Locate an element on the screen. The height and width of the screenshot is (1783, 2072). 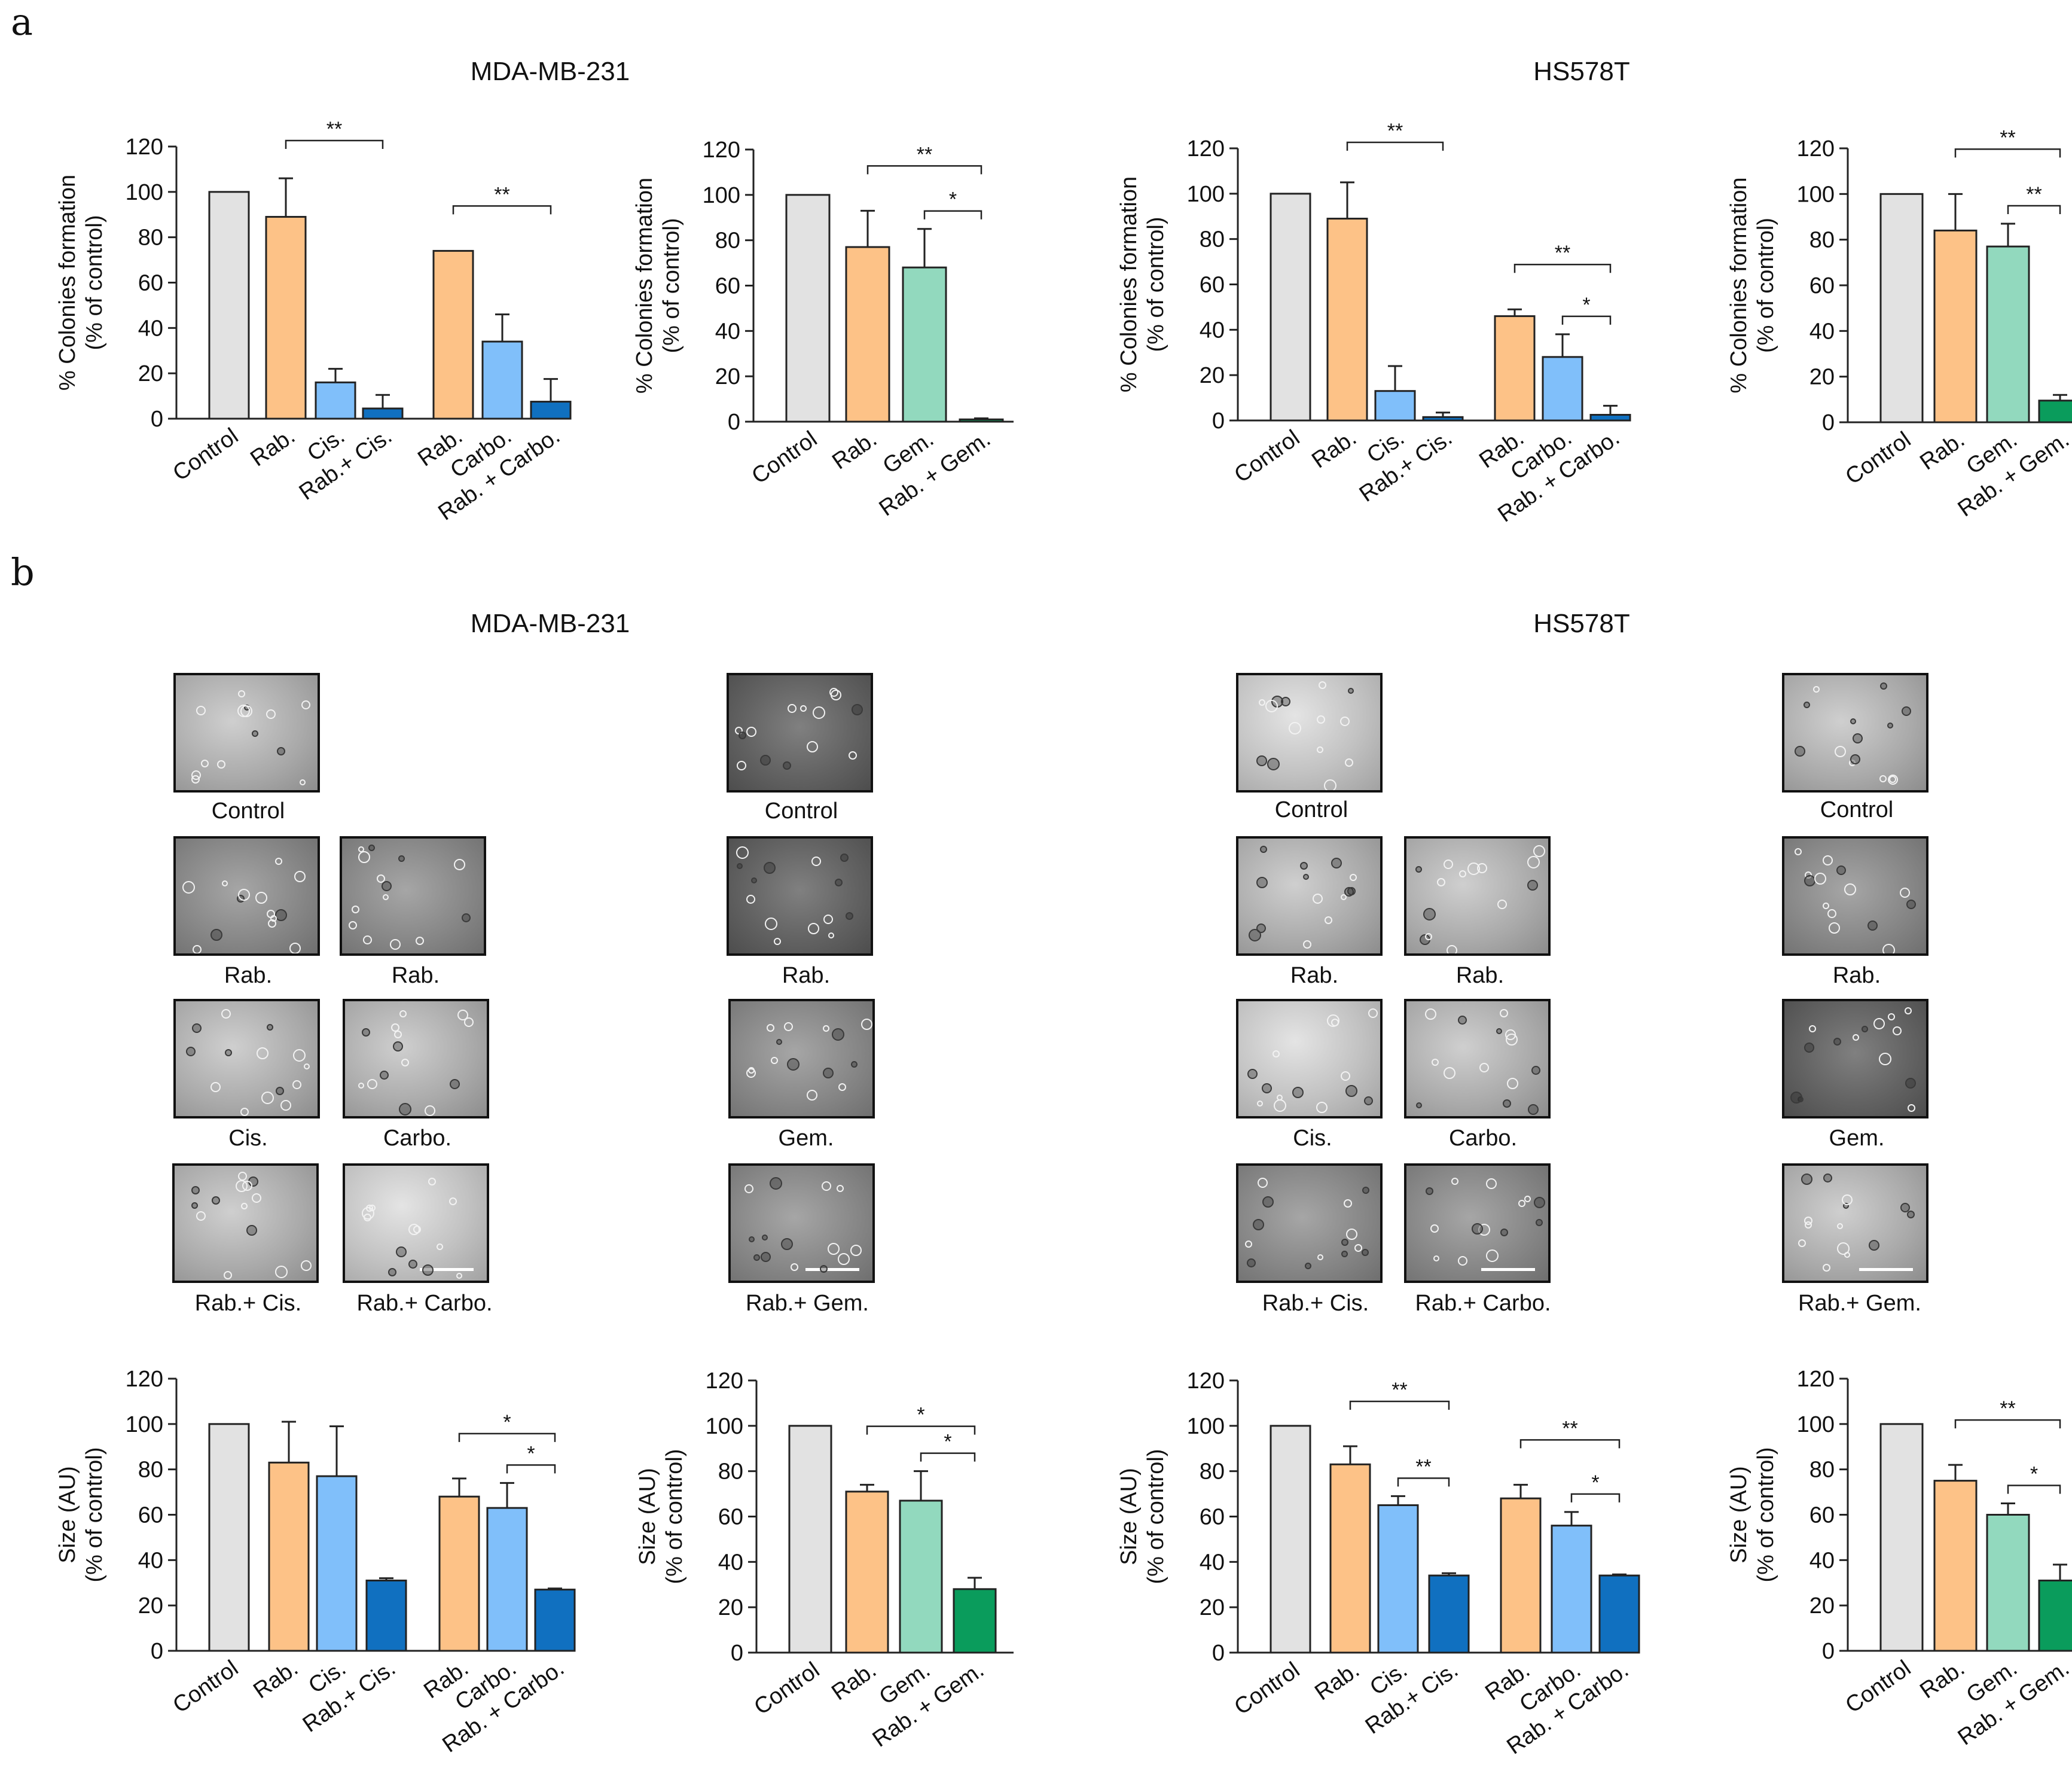
significance-label: ** is located at coordinates (1399, 1390).